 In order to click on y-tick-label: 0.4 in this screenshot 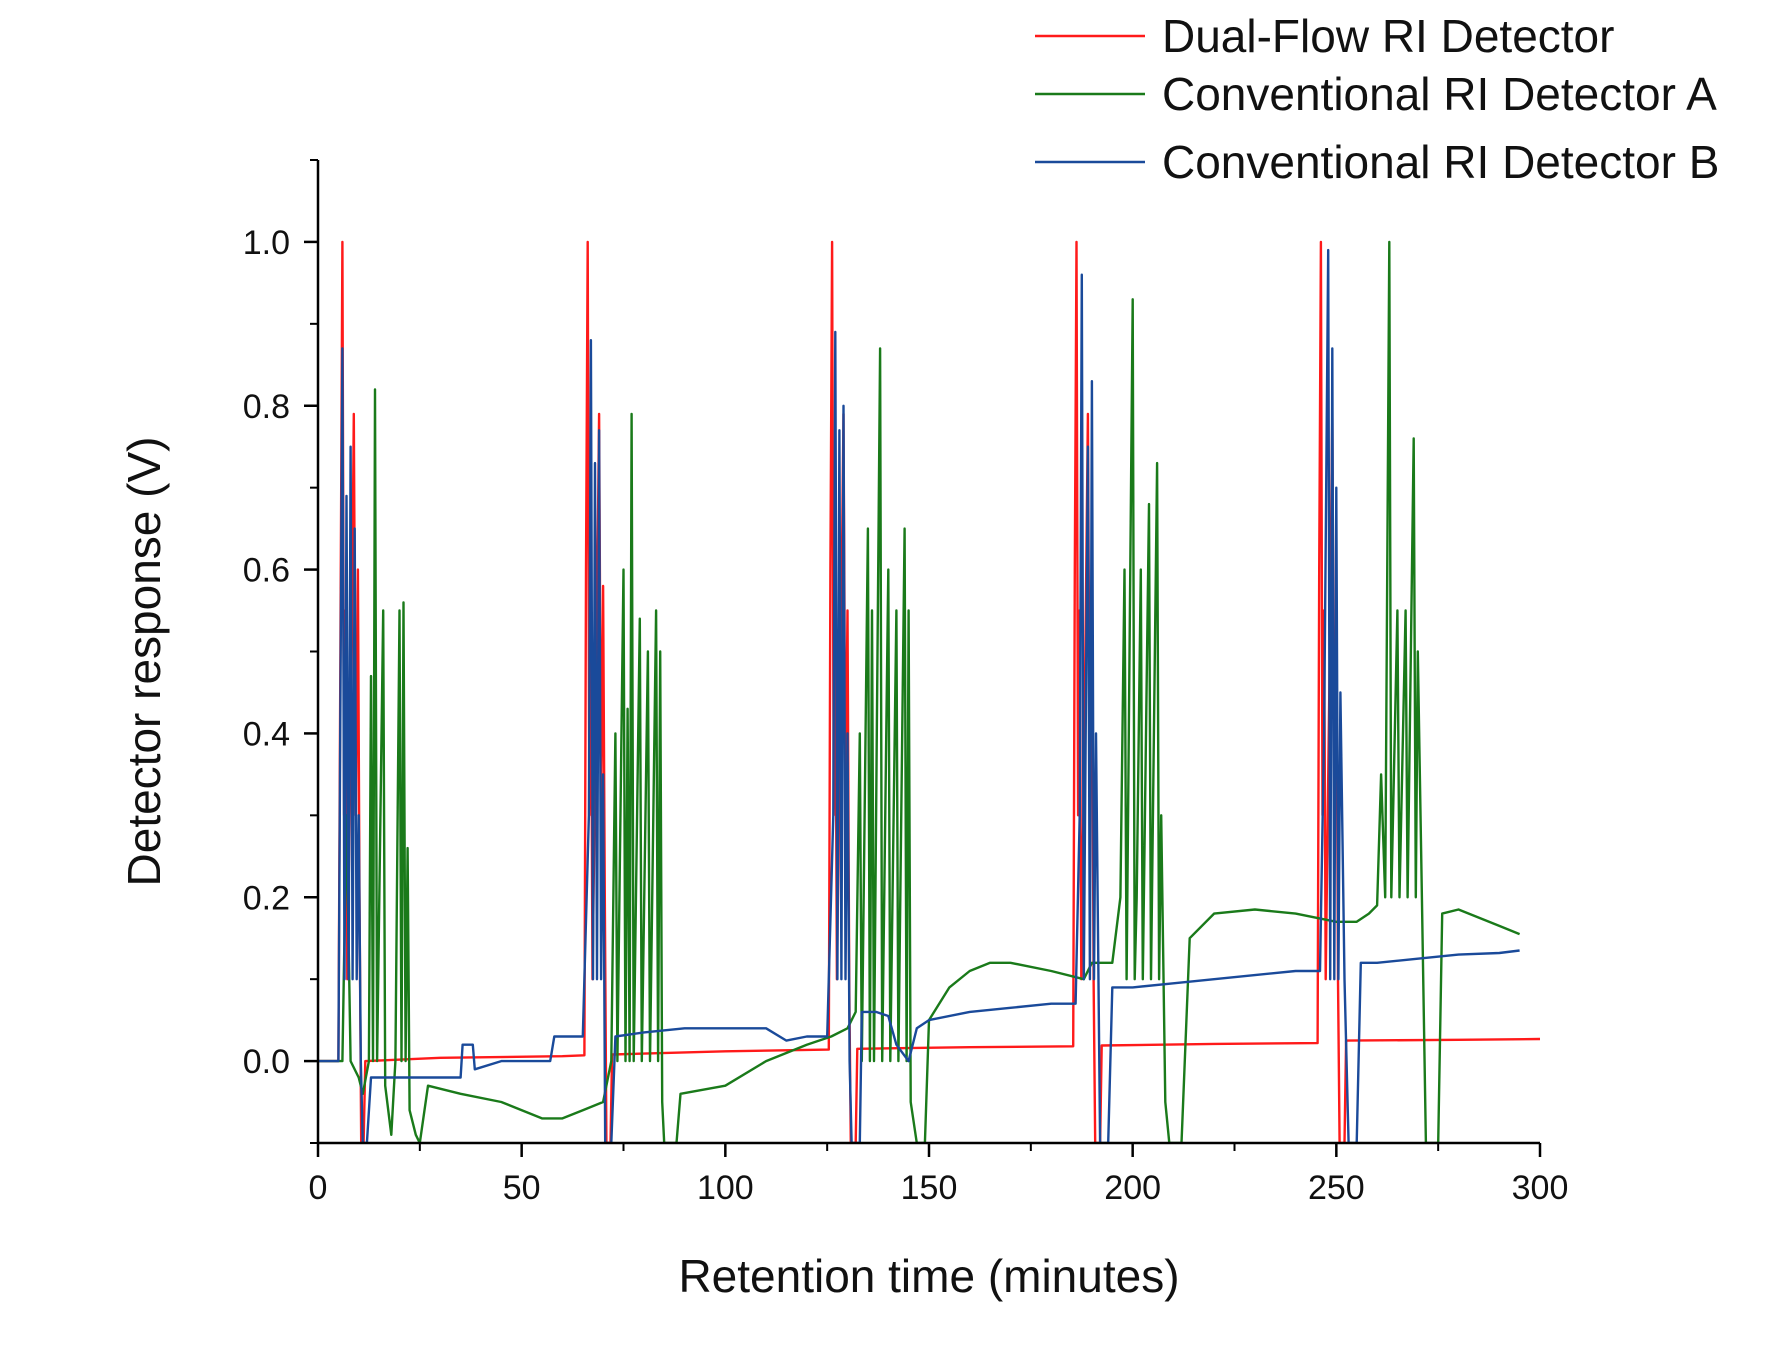, I will do `click(266, 734)`.